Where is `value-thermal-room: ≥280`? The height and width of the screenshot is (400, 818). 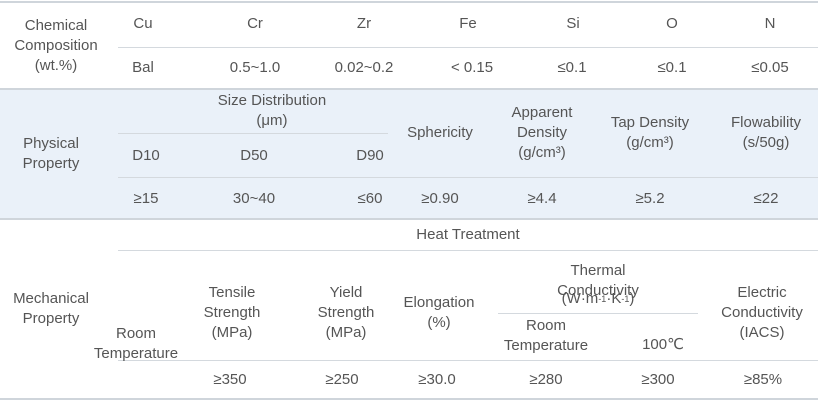
value-thermal-room: ≥280 is located at coordinates (546, 379).